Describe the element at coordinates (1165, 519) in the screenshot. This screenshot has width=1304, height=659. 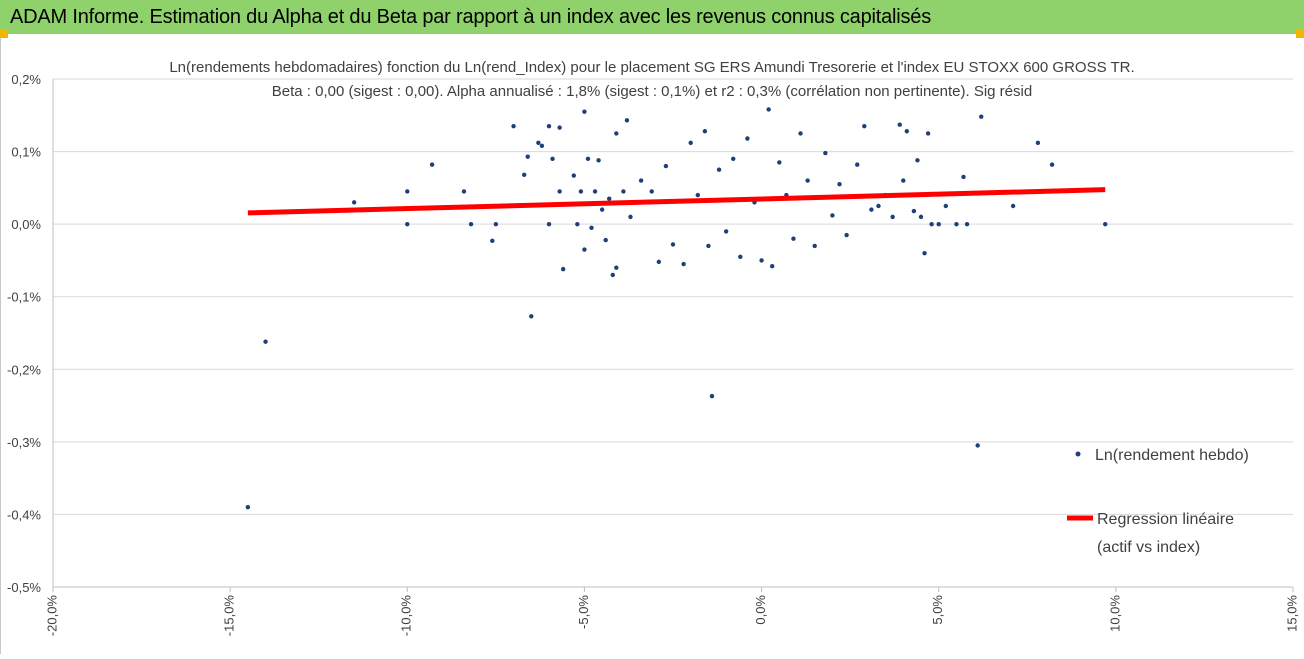
I see `legend-label-regression-line1: Regression linéaire` at that location.